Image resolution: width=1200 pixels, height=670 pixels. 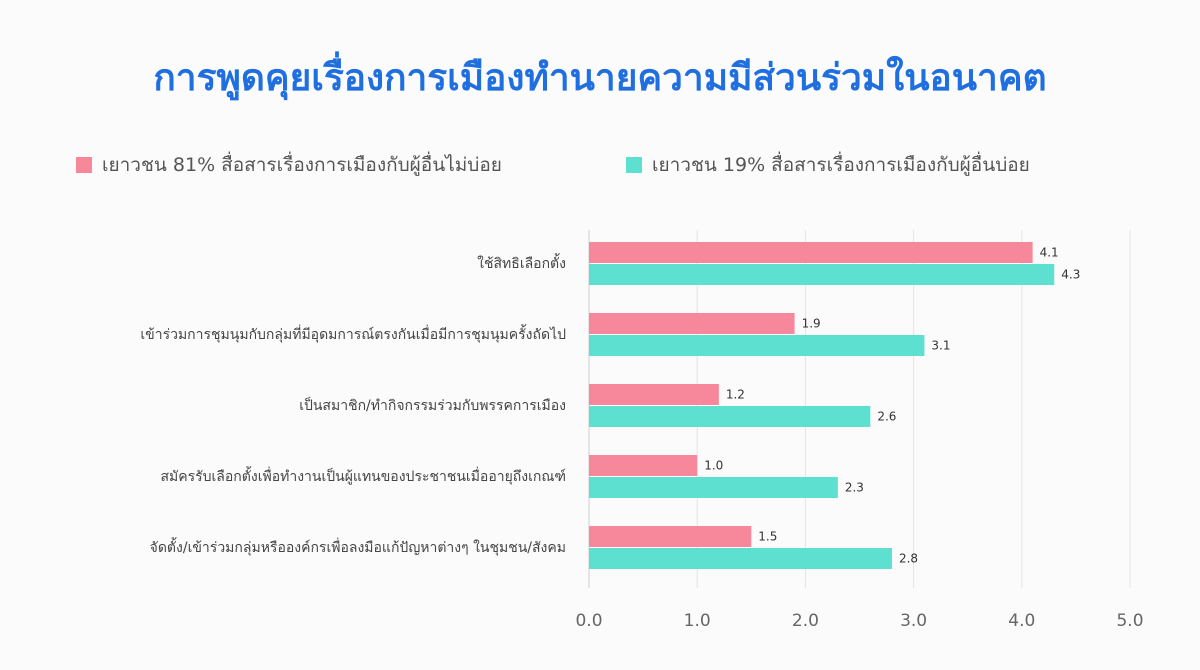 I want to click on value-label: 1.9, so click(x=811, y=324).